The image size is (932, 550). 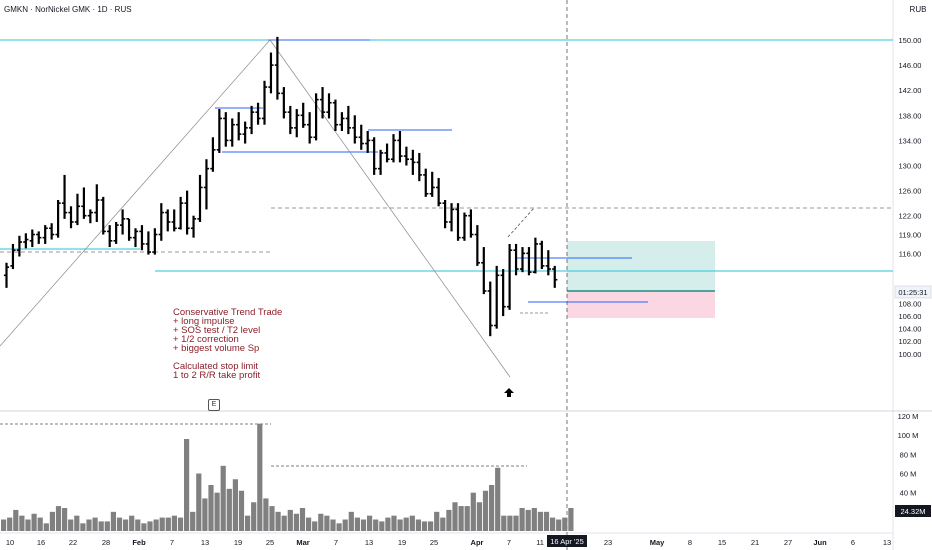 I want to click on time-tick-label: 19, so click(x=402, y=542).